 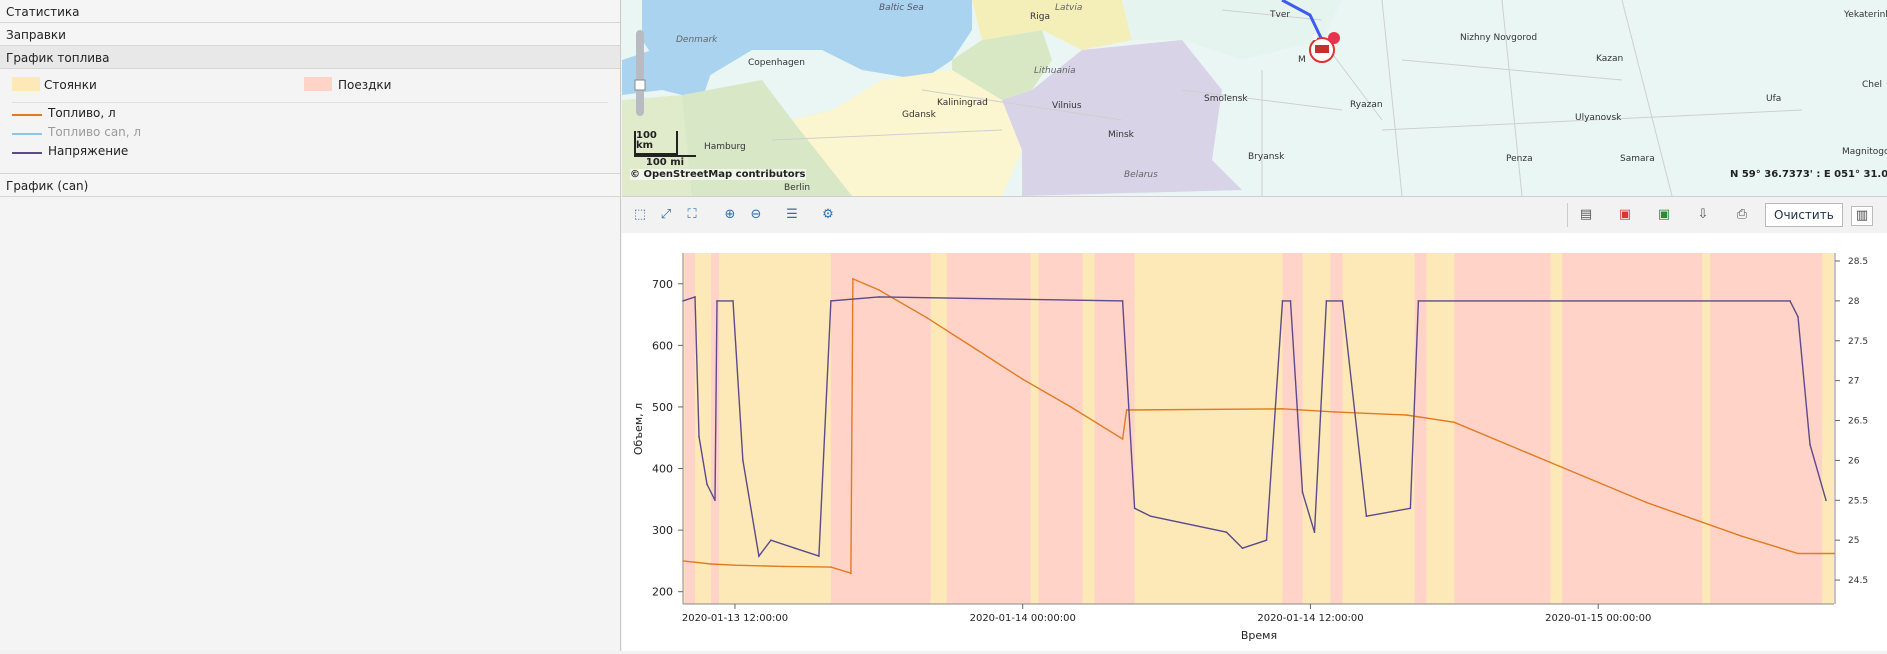 What do you see at coordinates (1853, 382) in the screenshot?
I see `y2-tick-label: 27` at bounding box center [1853, 382].